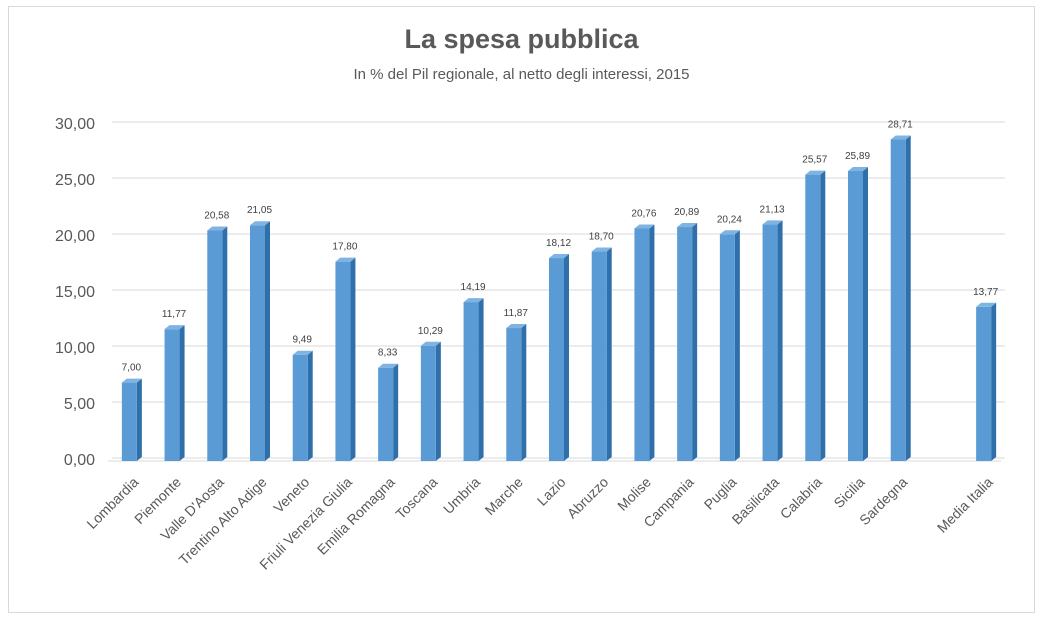  What do you see at coordinates (75, 292) in the screenshot?
I see `y-tick-label: 15,00` at bounding box center [75, 292].